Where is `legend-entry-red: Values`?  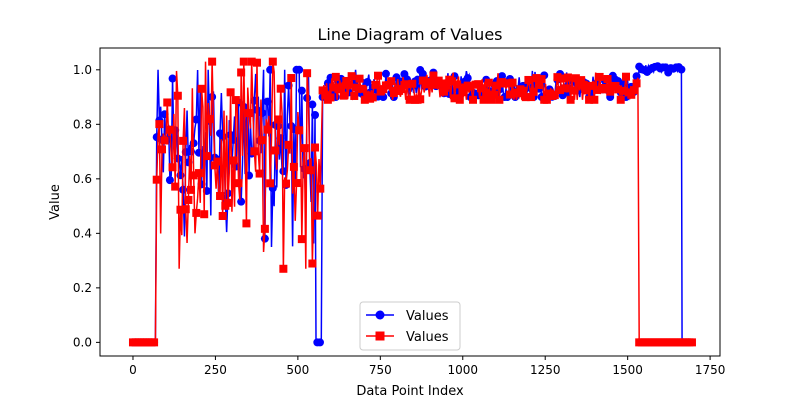
legend-entry-red: Values is located at coordinates (427, 337).